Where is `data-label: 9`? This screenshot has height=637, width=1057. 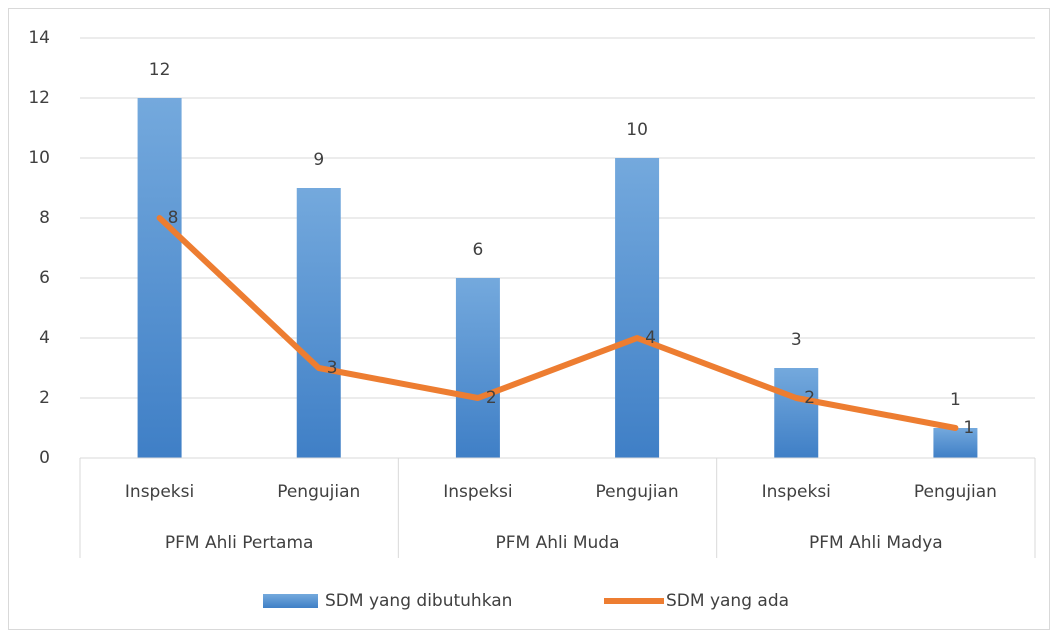
data-label: 9 is located at coordinates (318, 160).